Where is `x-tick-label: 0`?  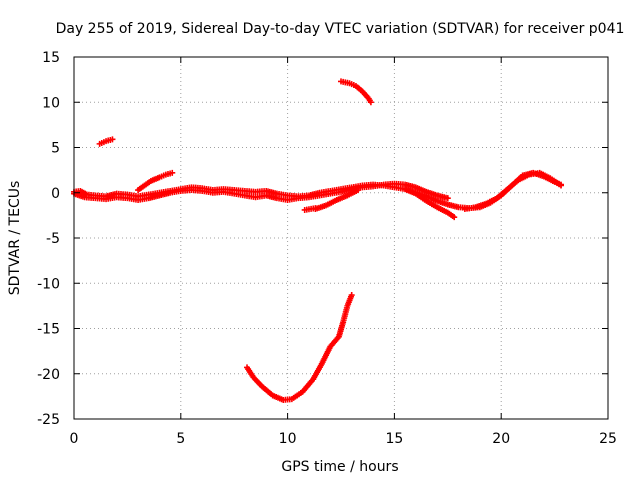
x-tick-label: 0 is located at coordinates (74, 439).